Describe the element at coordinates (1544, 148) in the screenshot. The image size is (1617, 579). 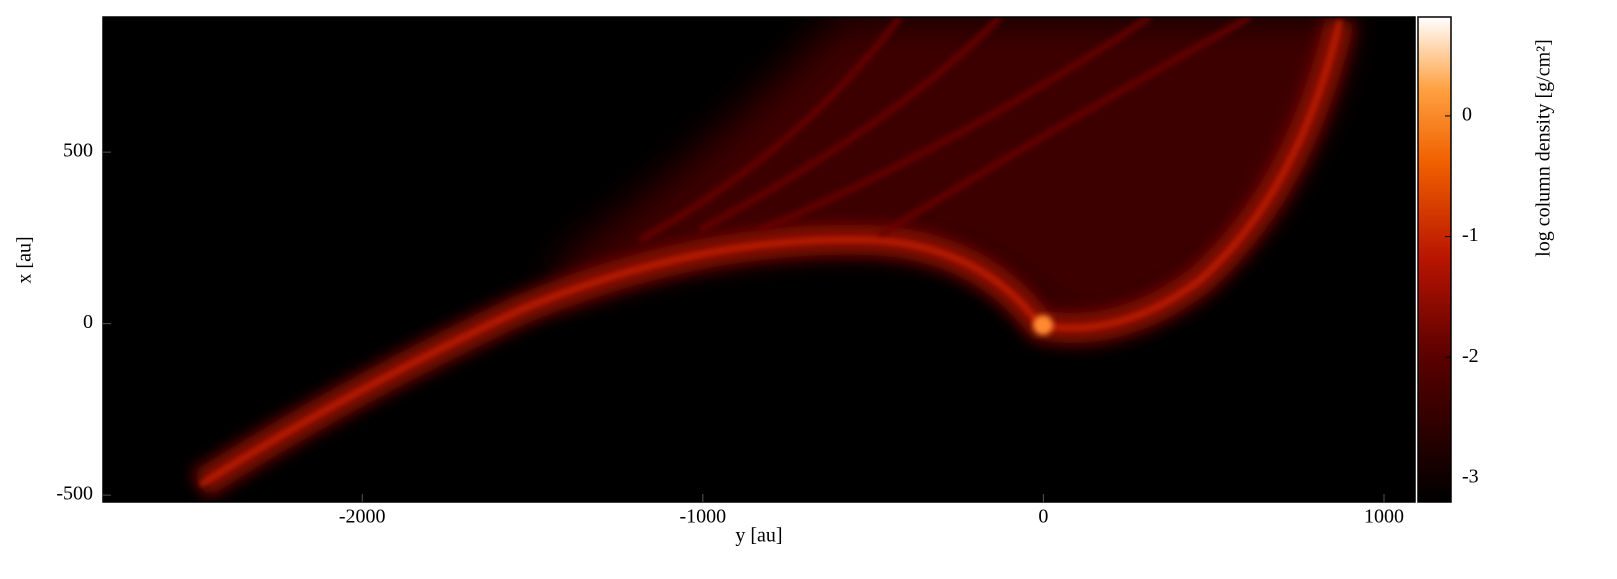
I see `colorbar-label: log column density [g/cm²]` at that location.